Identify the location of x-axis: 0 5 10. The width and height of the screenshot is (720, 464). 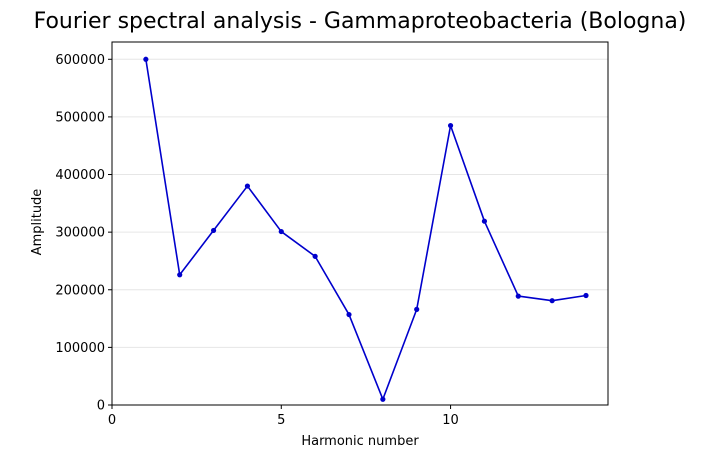
(283, 416).